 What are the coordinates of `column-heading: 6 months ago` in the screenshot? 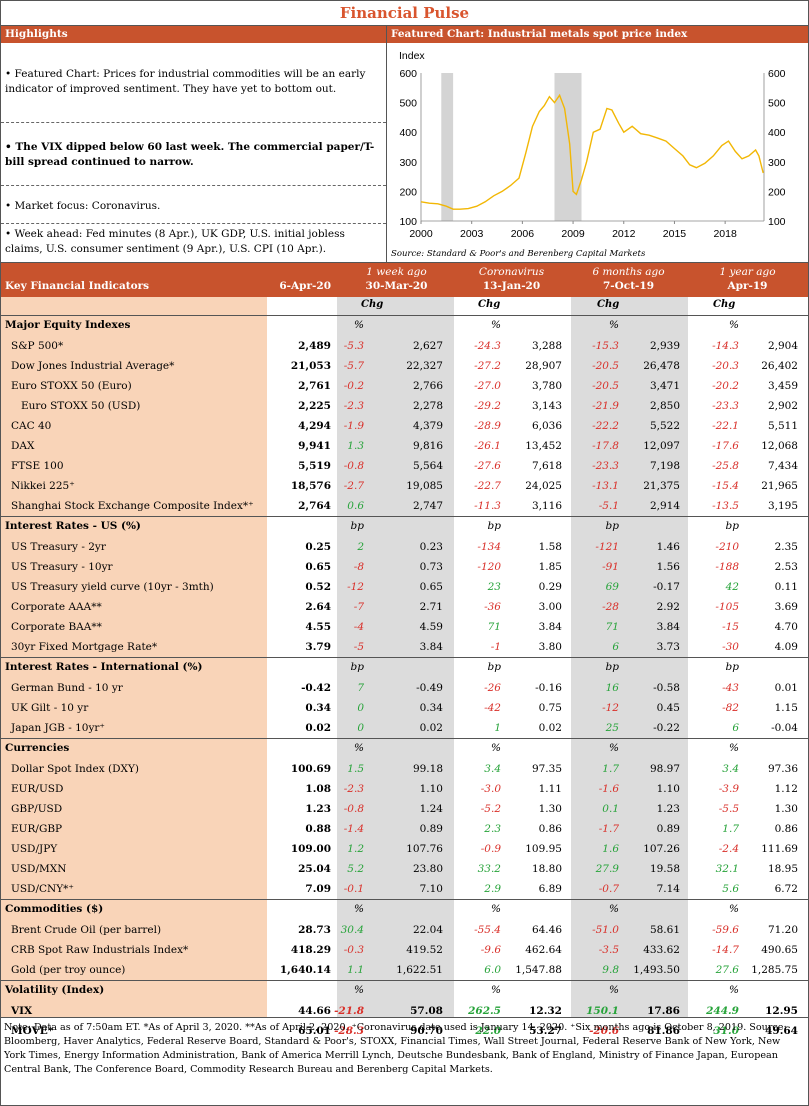 It's located at (628, 272).